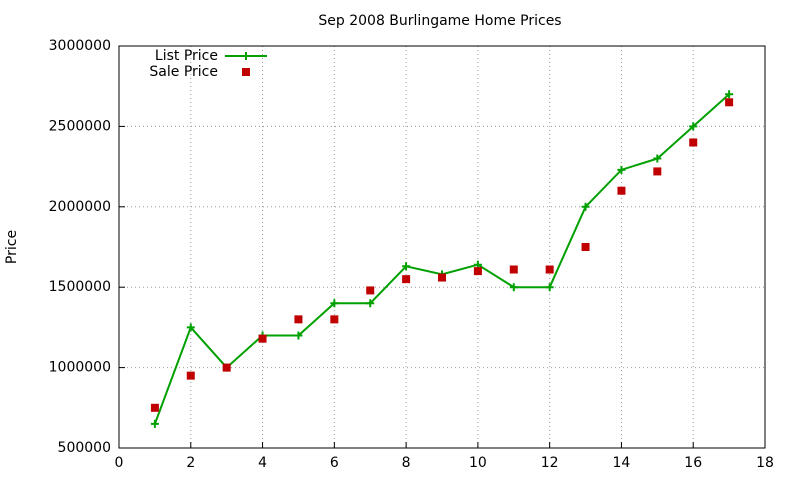  Describe the element at coordinates (478, 463) in the screenshot. I see `x-tick-label: 10` at that location.